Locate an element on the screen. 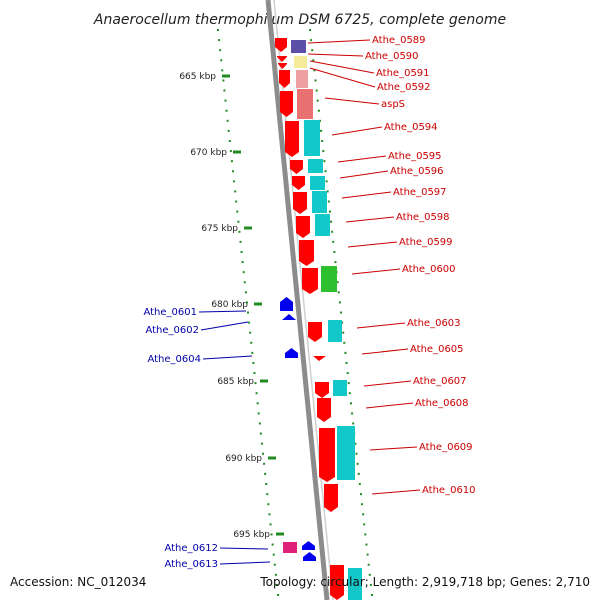 The image size is (600, 600). gene-label: Athe_0594 is located at coordinates (411, 127).